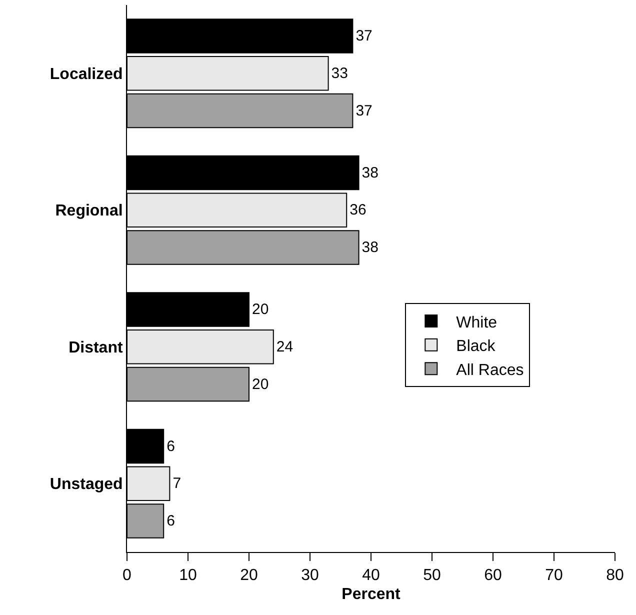 The image size is (636, 615). I want to click on legend-label: White, so click(477, 323).